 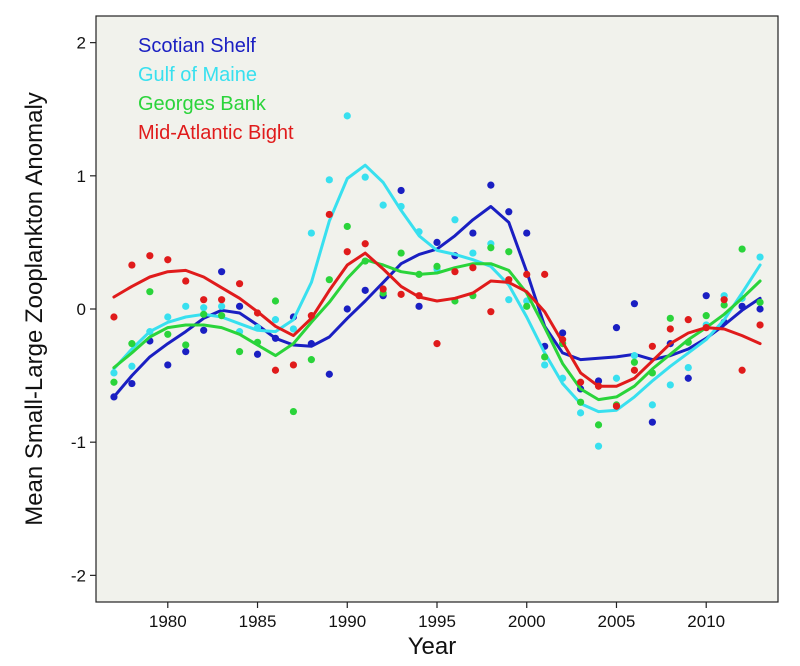 What do you see at coordinates (197, 46) in the screenshot?
I see `legend-entry: Scotian Shelf` at bounding box center [197, 46].